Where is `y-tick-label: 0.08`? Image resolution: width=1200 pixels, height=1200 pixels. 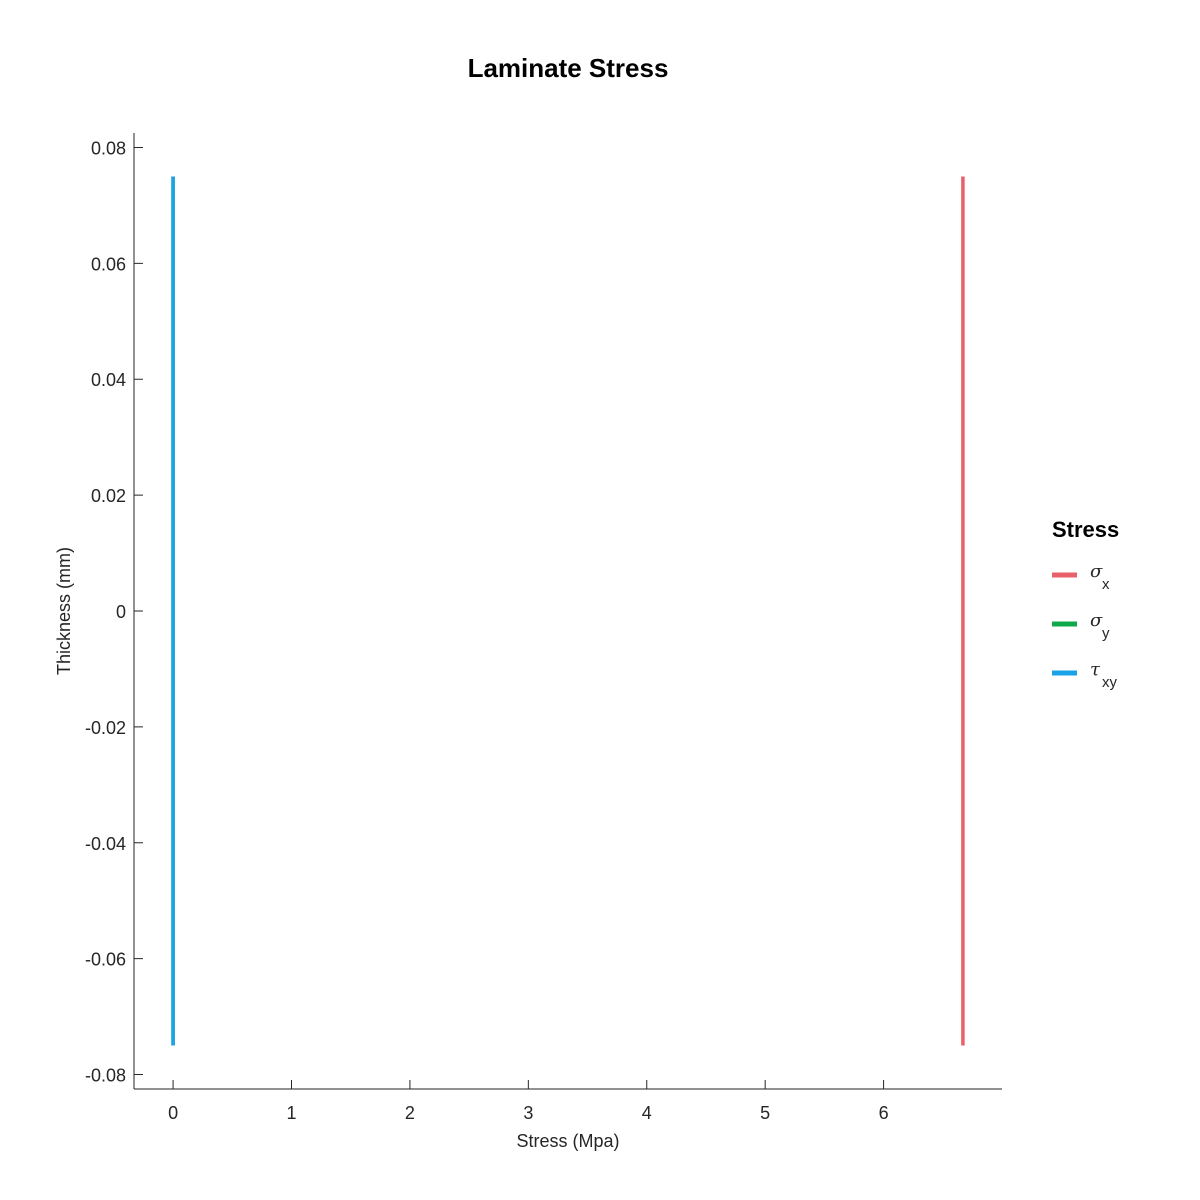 y-tick-label: 0.08 is located at coordinates (108, 148).